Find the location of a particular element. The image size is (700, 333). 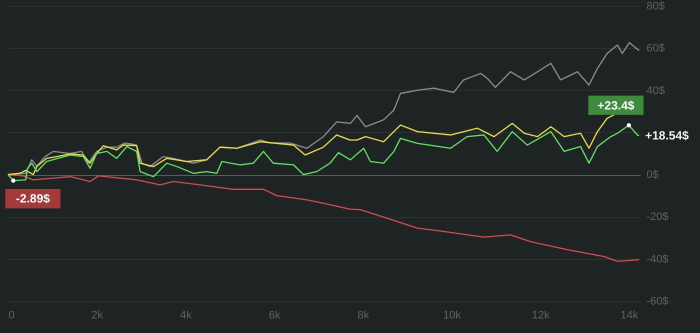

x-tick-label: 12k is located at coordinates (541, 316).